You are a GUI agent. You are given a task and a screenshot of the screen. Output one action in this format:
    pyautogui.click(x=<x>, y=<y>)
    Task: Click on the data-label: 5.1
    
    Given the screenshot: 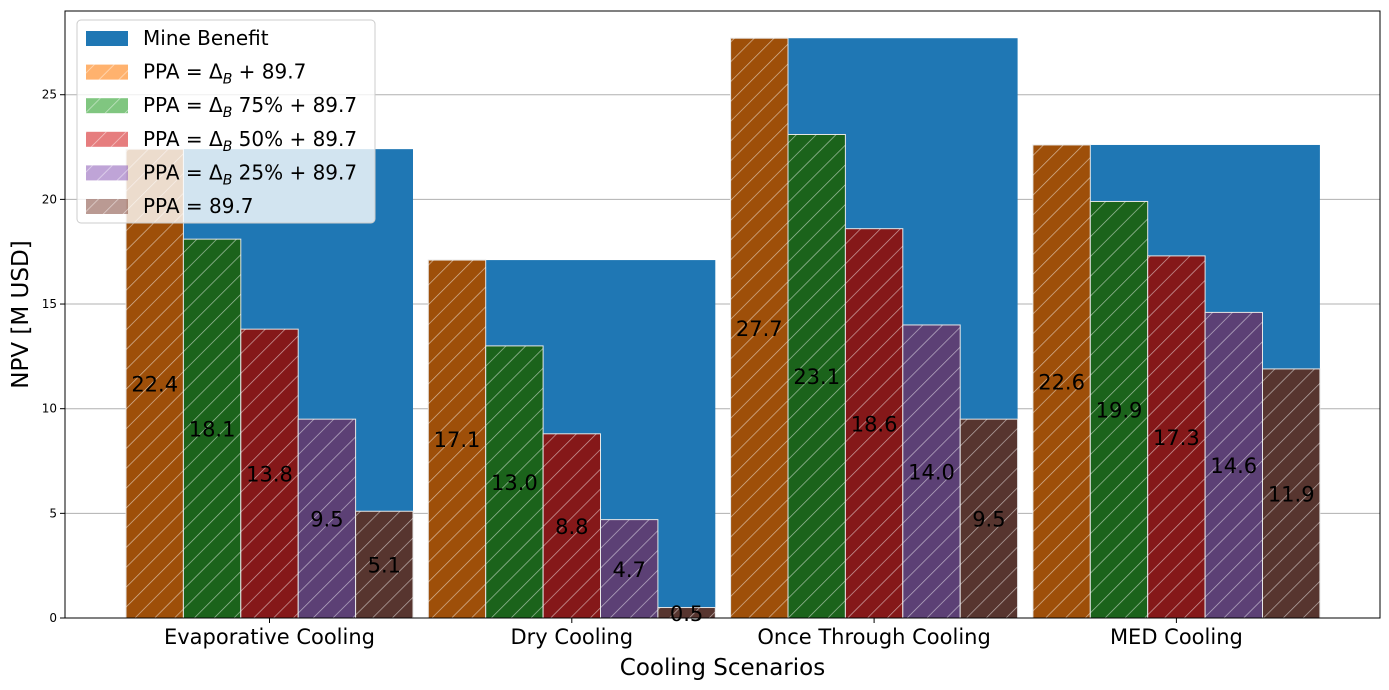 What is the action you would take?
    pyautogui.click(x=384, y=566)
    